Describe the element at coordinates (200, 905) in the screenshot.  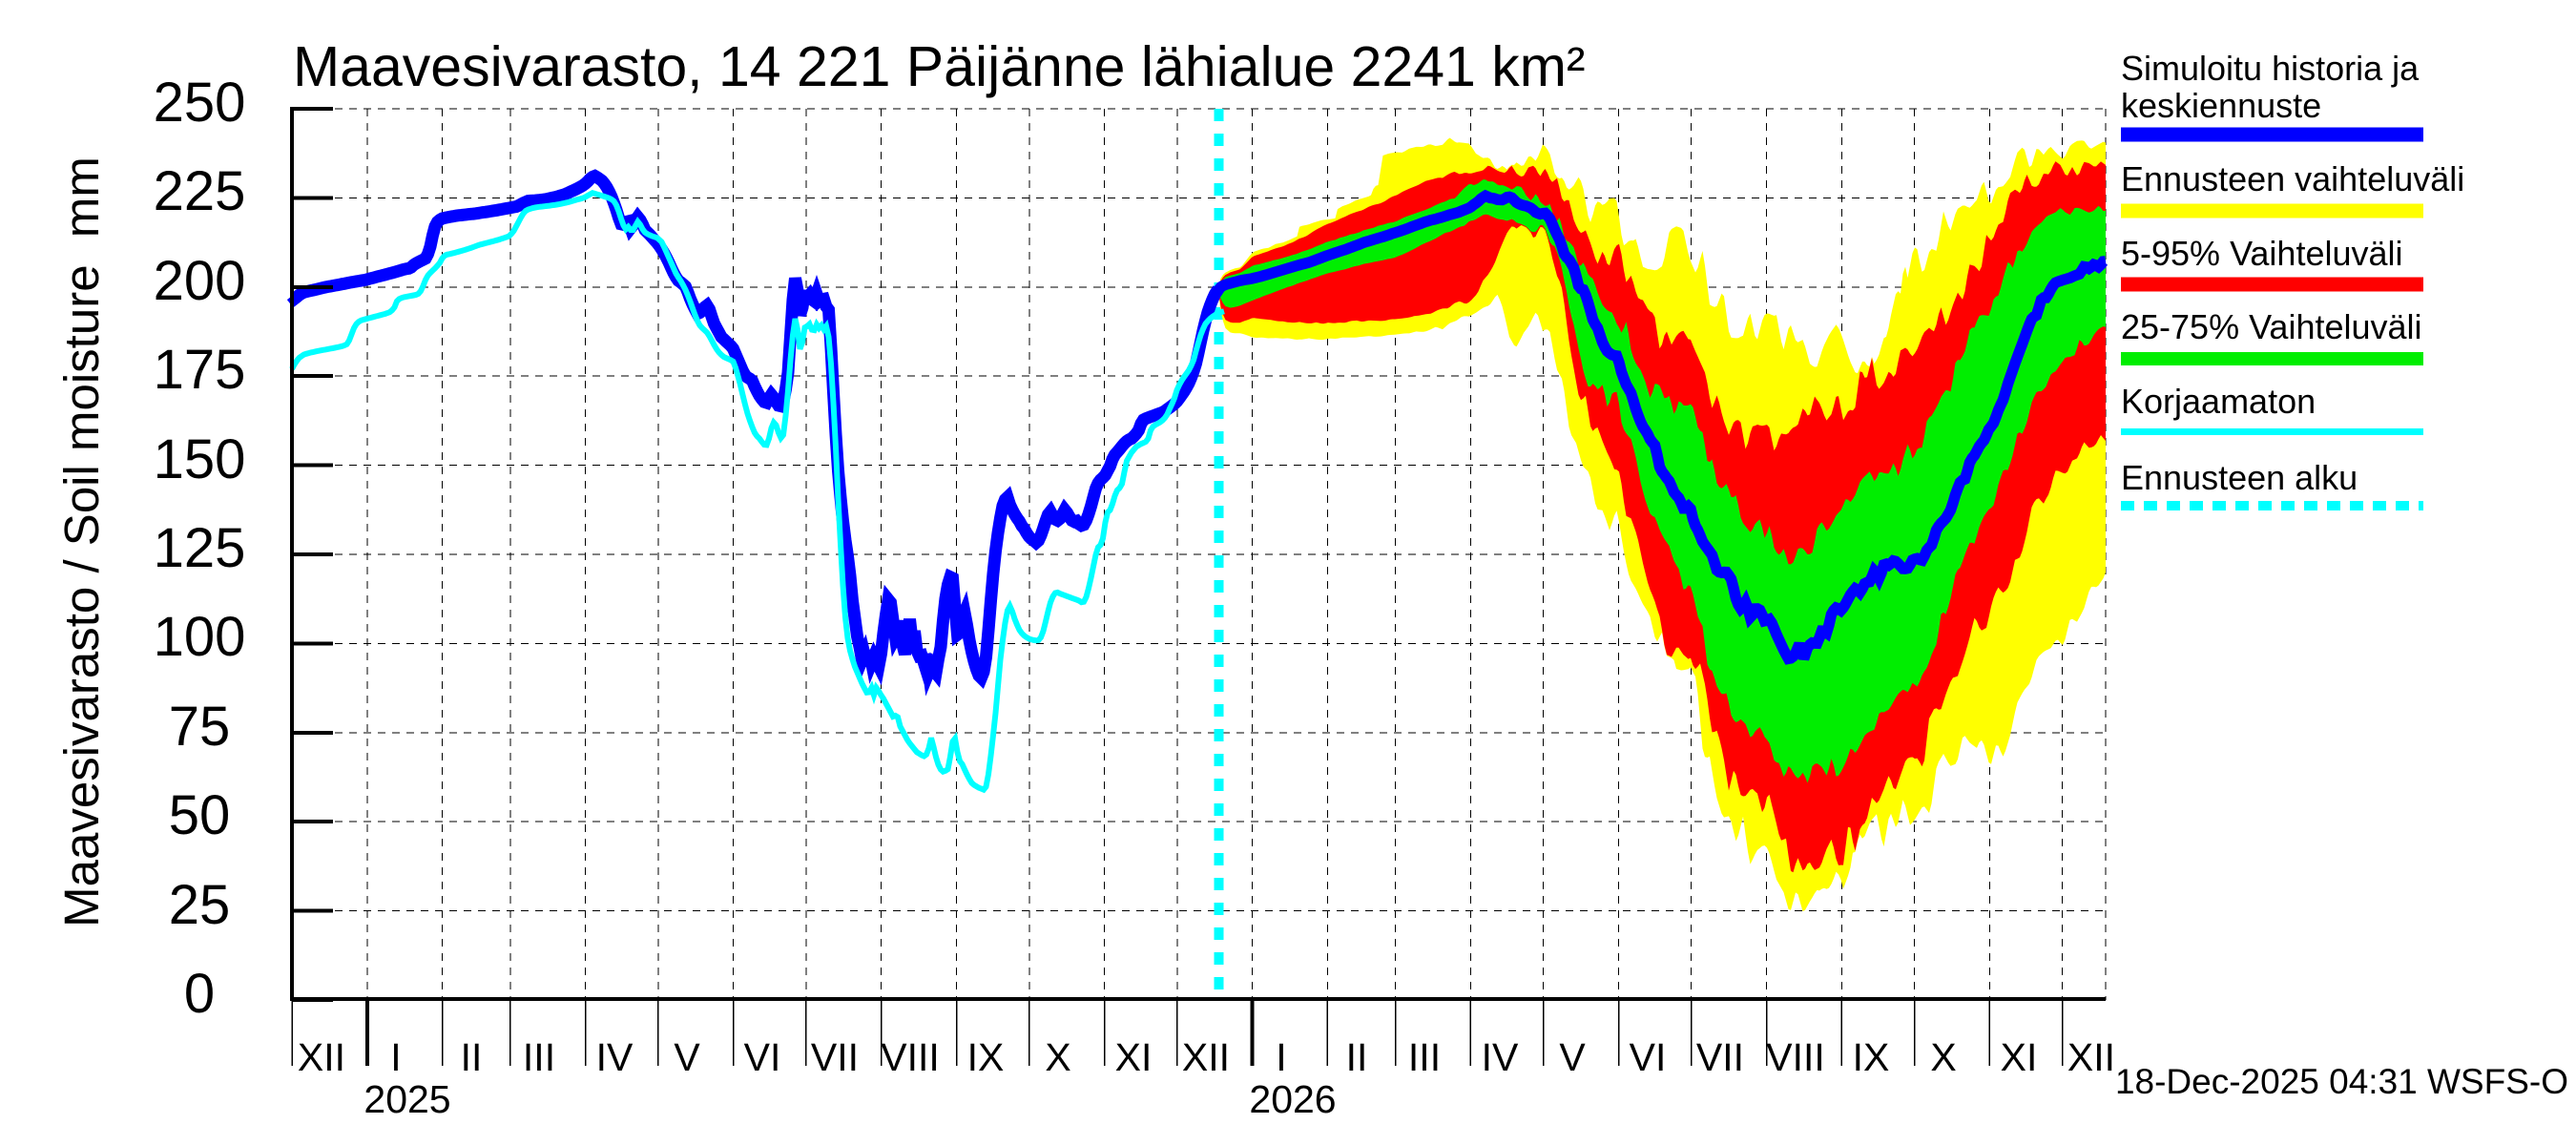
I see `svg-text: 25` at that location.